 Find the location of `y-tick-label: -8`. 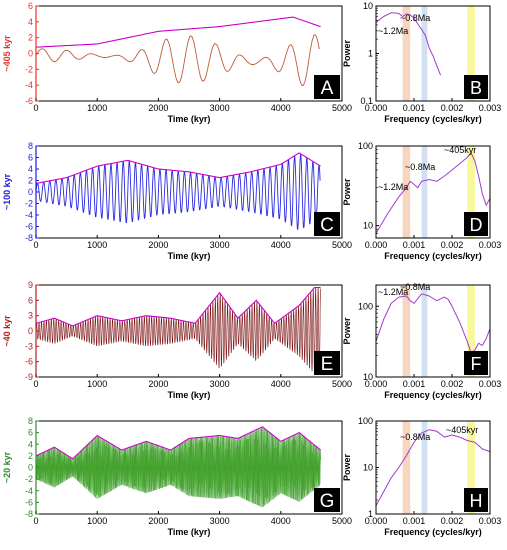

y-tick-label: -8 is located at coordinates (29, 514).